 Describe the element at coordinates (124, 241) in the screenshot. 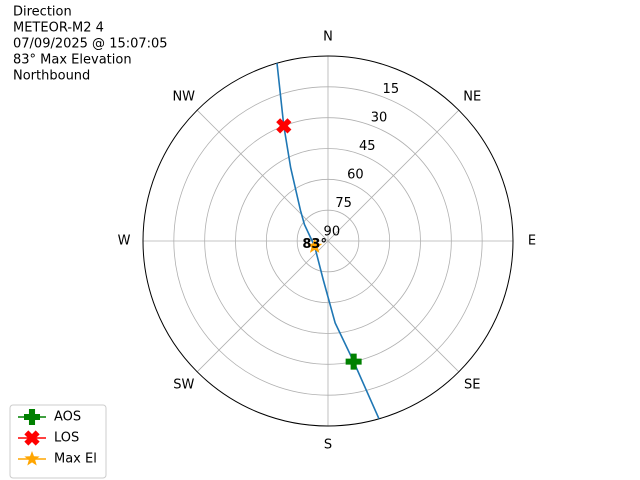

I see `x-tick-label: W` at that location.